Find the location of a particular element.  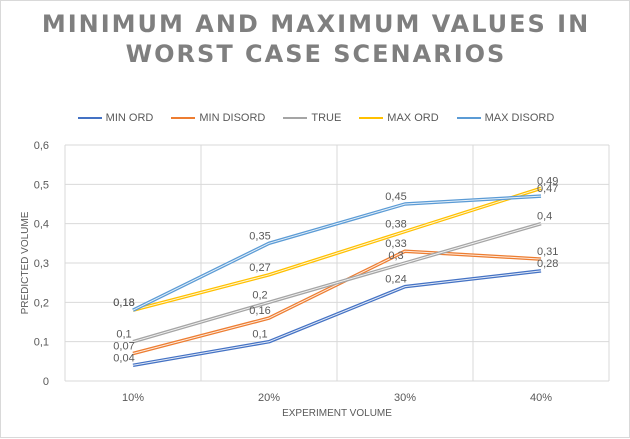

series-line-highlight is located at coordinates (337, 318).